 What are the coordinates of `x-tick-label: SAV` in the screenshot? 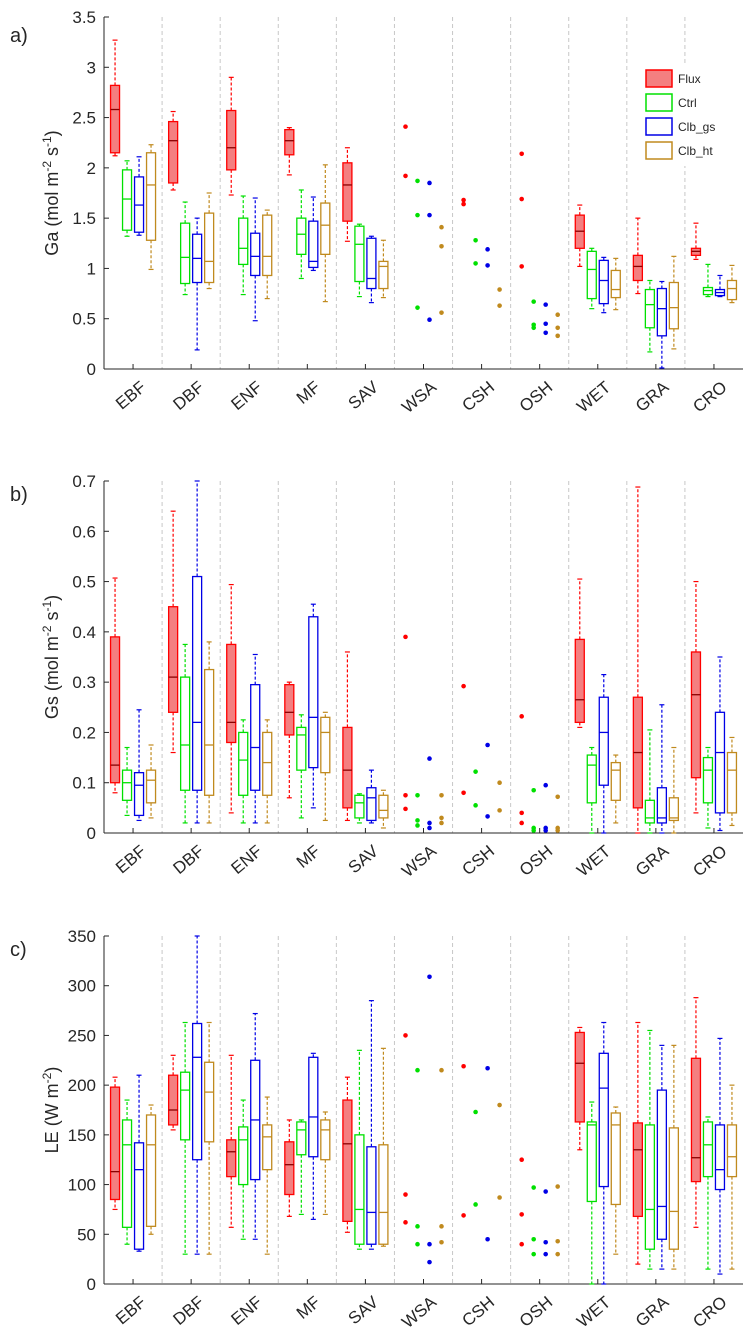 It's located at (364, 395).